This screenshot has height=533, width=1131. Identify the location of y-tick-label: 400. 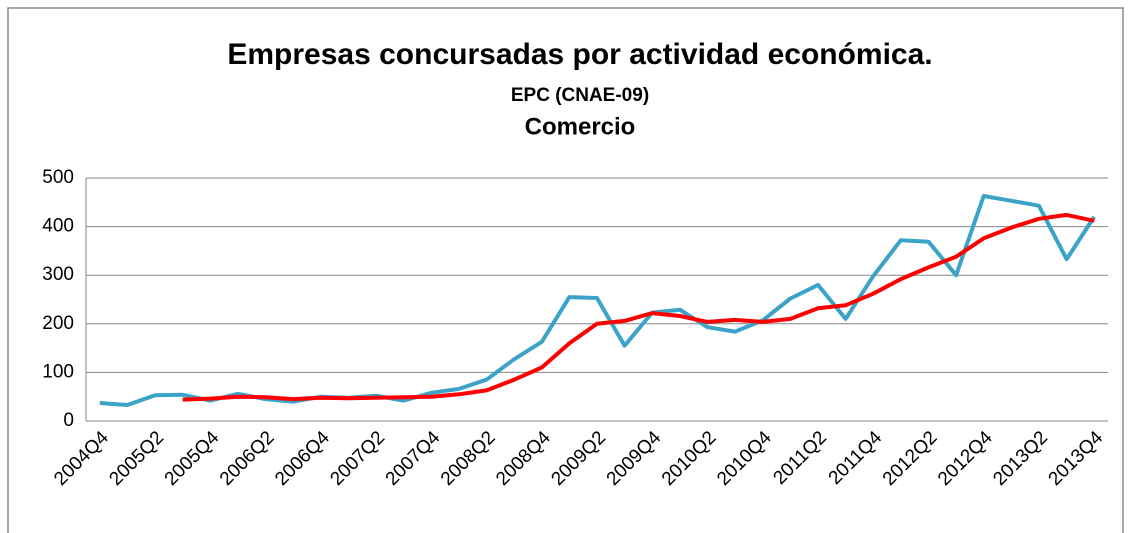
(58, 226).